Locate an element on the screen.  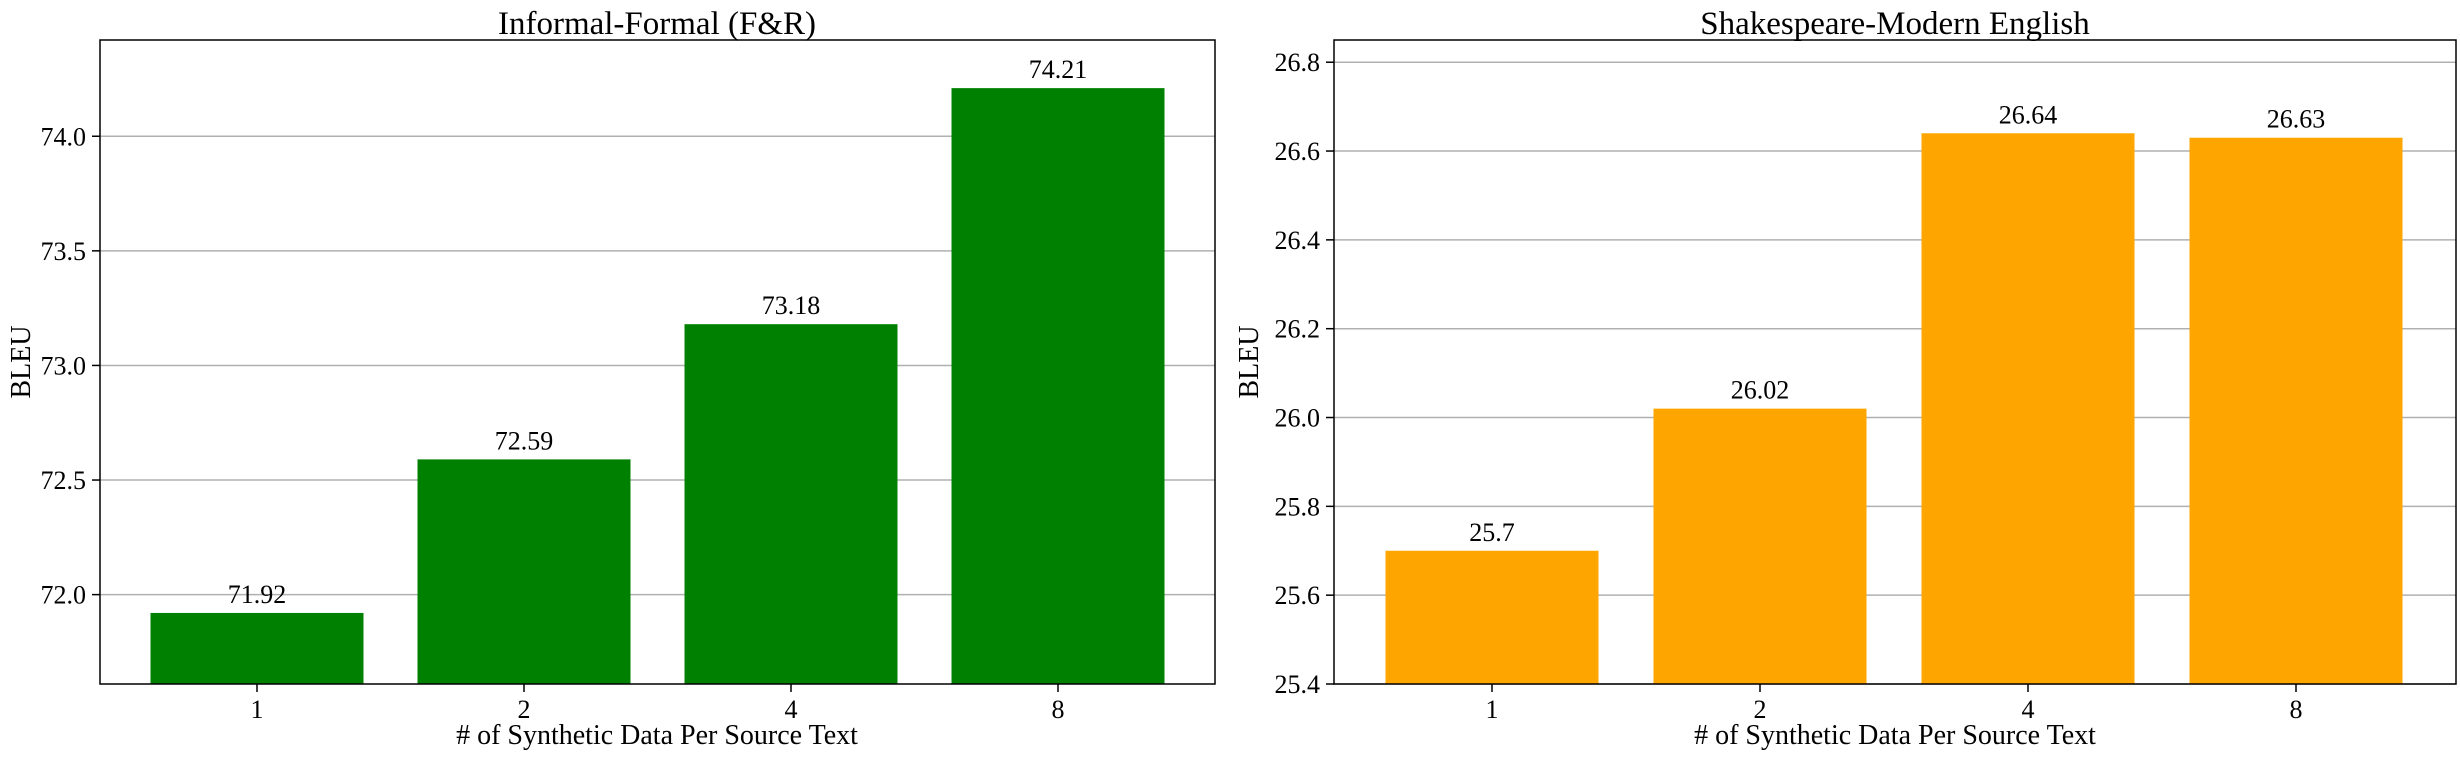
chart-title: Shakespeare-Modern English is located at coordinates (1895, 24).